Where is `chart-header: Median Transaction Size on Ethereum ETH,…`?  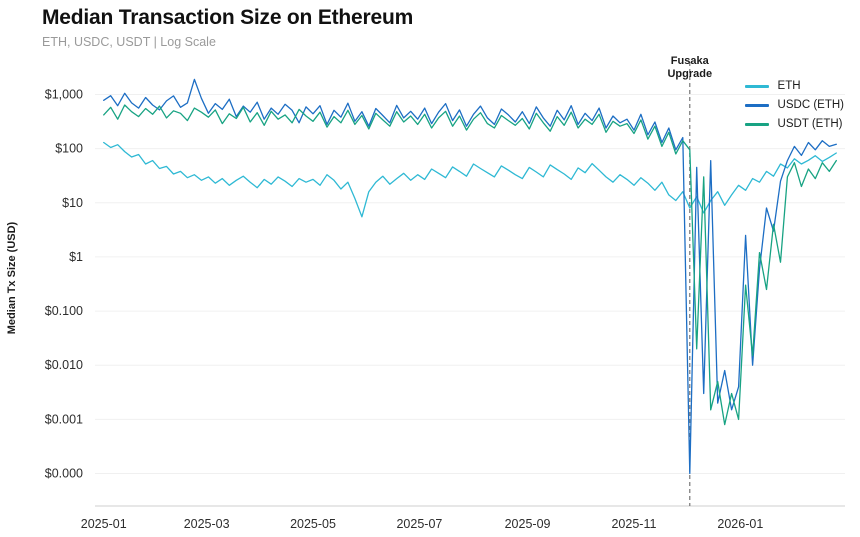
chart-header: Median Transaction Size on Ethereum ETH,… is located at coordinates (227, 27).